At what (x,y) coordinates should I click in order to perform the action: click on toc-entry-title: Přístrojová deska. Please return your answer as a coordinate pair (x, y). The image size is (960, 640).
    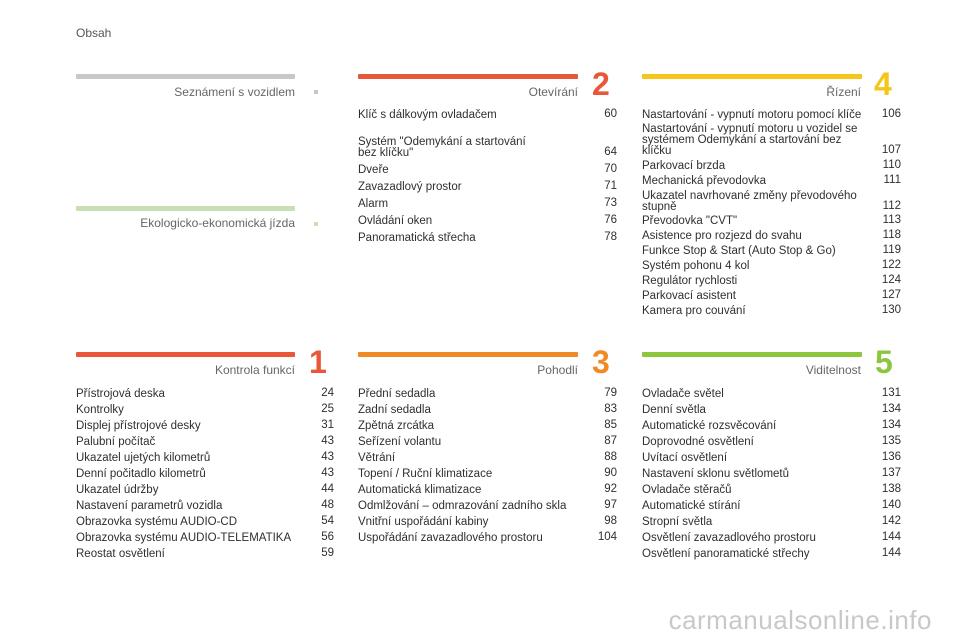
    Looking at the image, I should click on (120, 394).